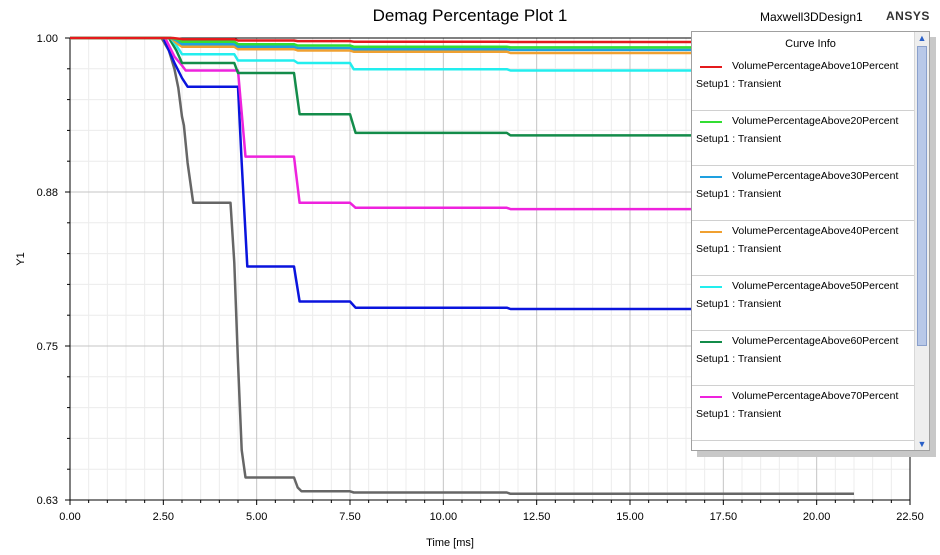  What do you see at coordinates (630, 517) in the screenshot?
I see `x-tick-label: 15.00` at bounding box center [630, 517].